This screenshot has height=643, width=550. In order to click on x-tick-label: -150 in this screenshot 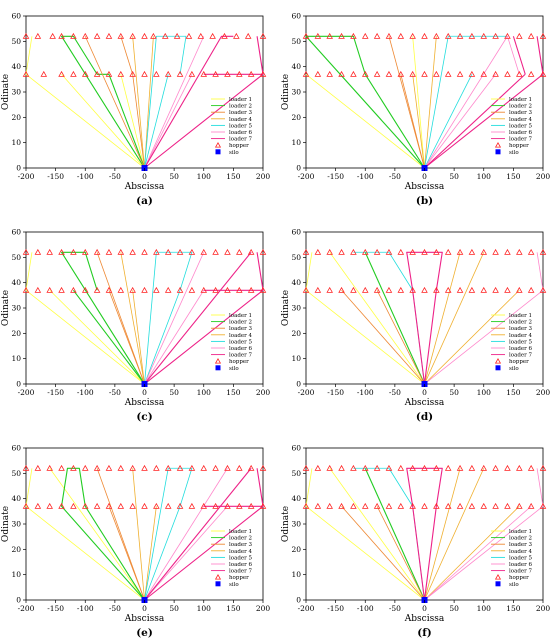, I will do `click(55, 608)`.